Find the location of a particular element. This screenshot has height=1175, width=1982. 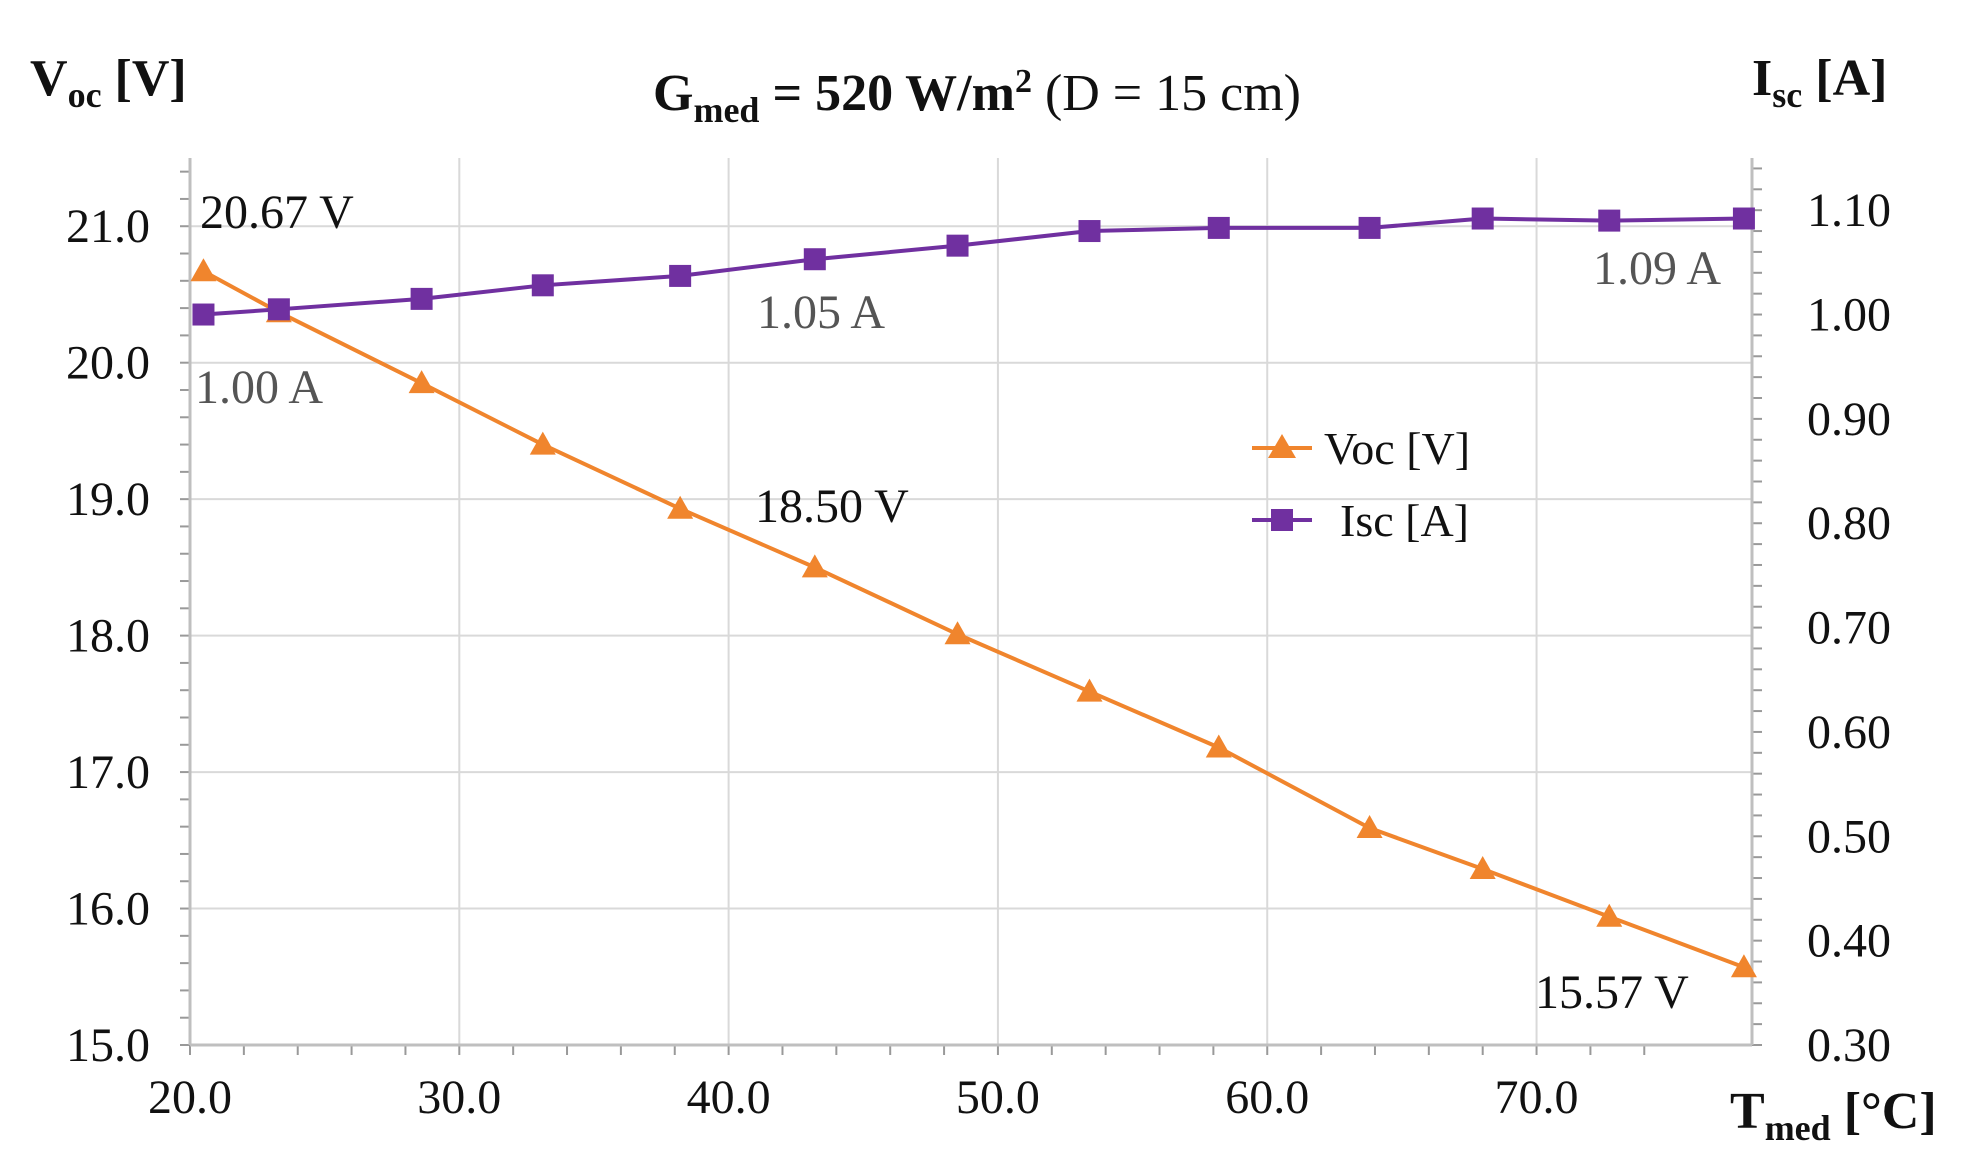

data-label: 20.67 V is located at coordinates (277, 212).